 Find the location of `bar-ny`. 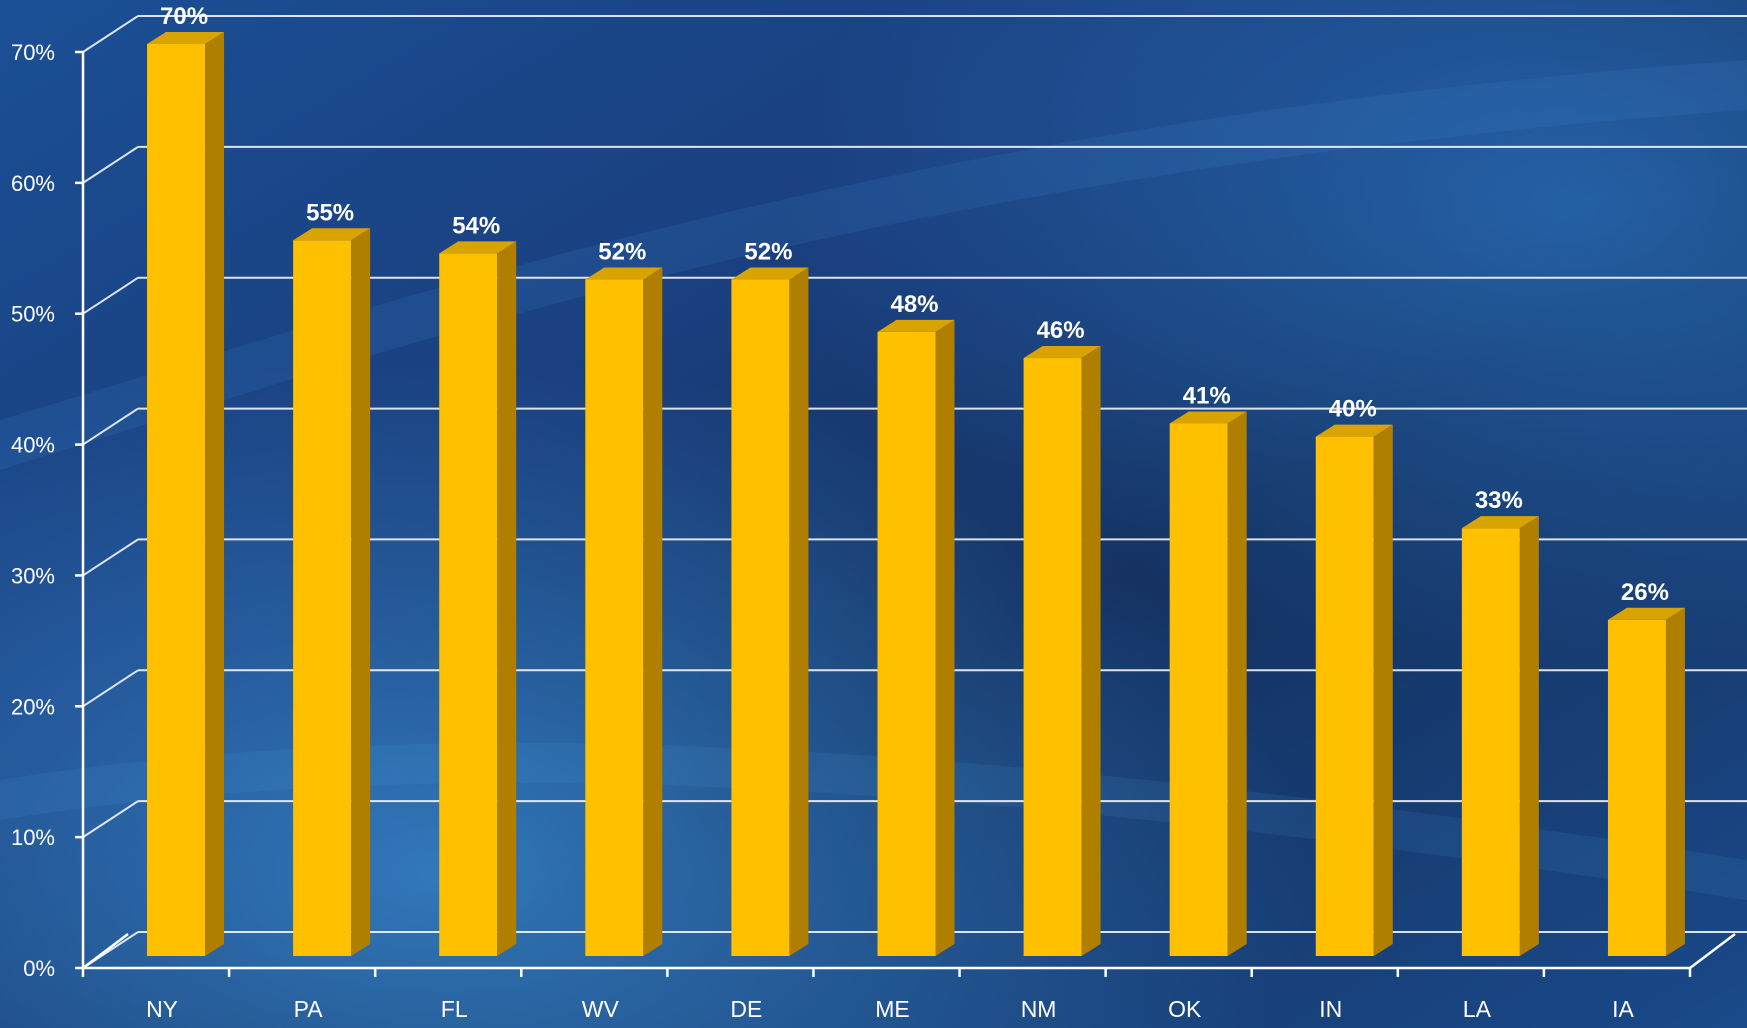

bar-ny is located at coordinates (186, 494).